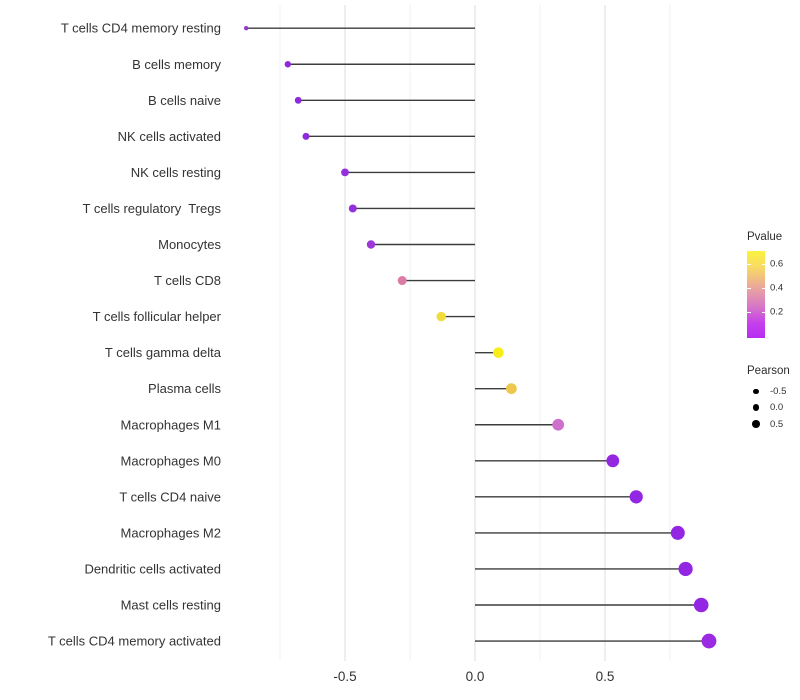  What do you see at coordinates (777, 288) in the screenshot?
I see `pvalue-tick-label: 0.4` at bounding box center [777, 288].